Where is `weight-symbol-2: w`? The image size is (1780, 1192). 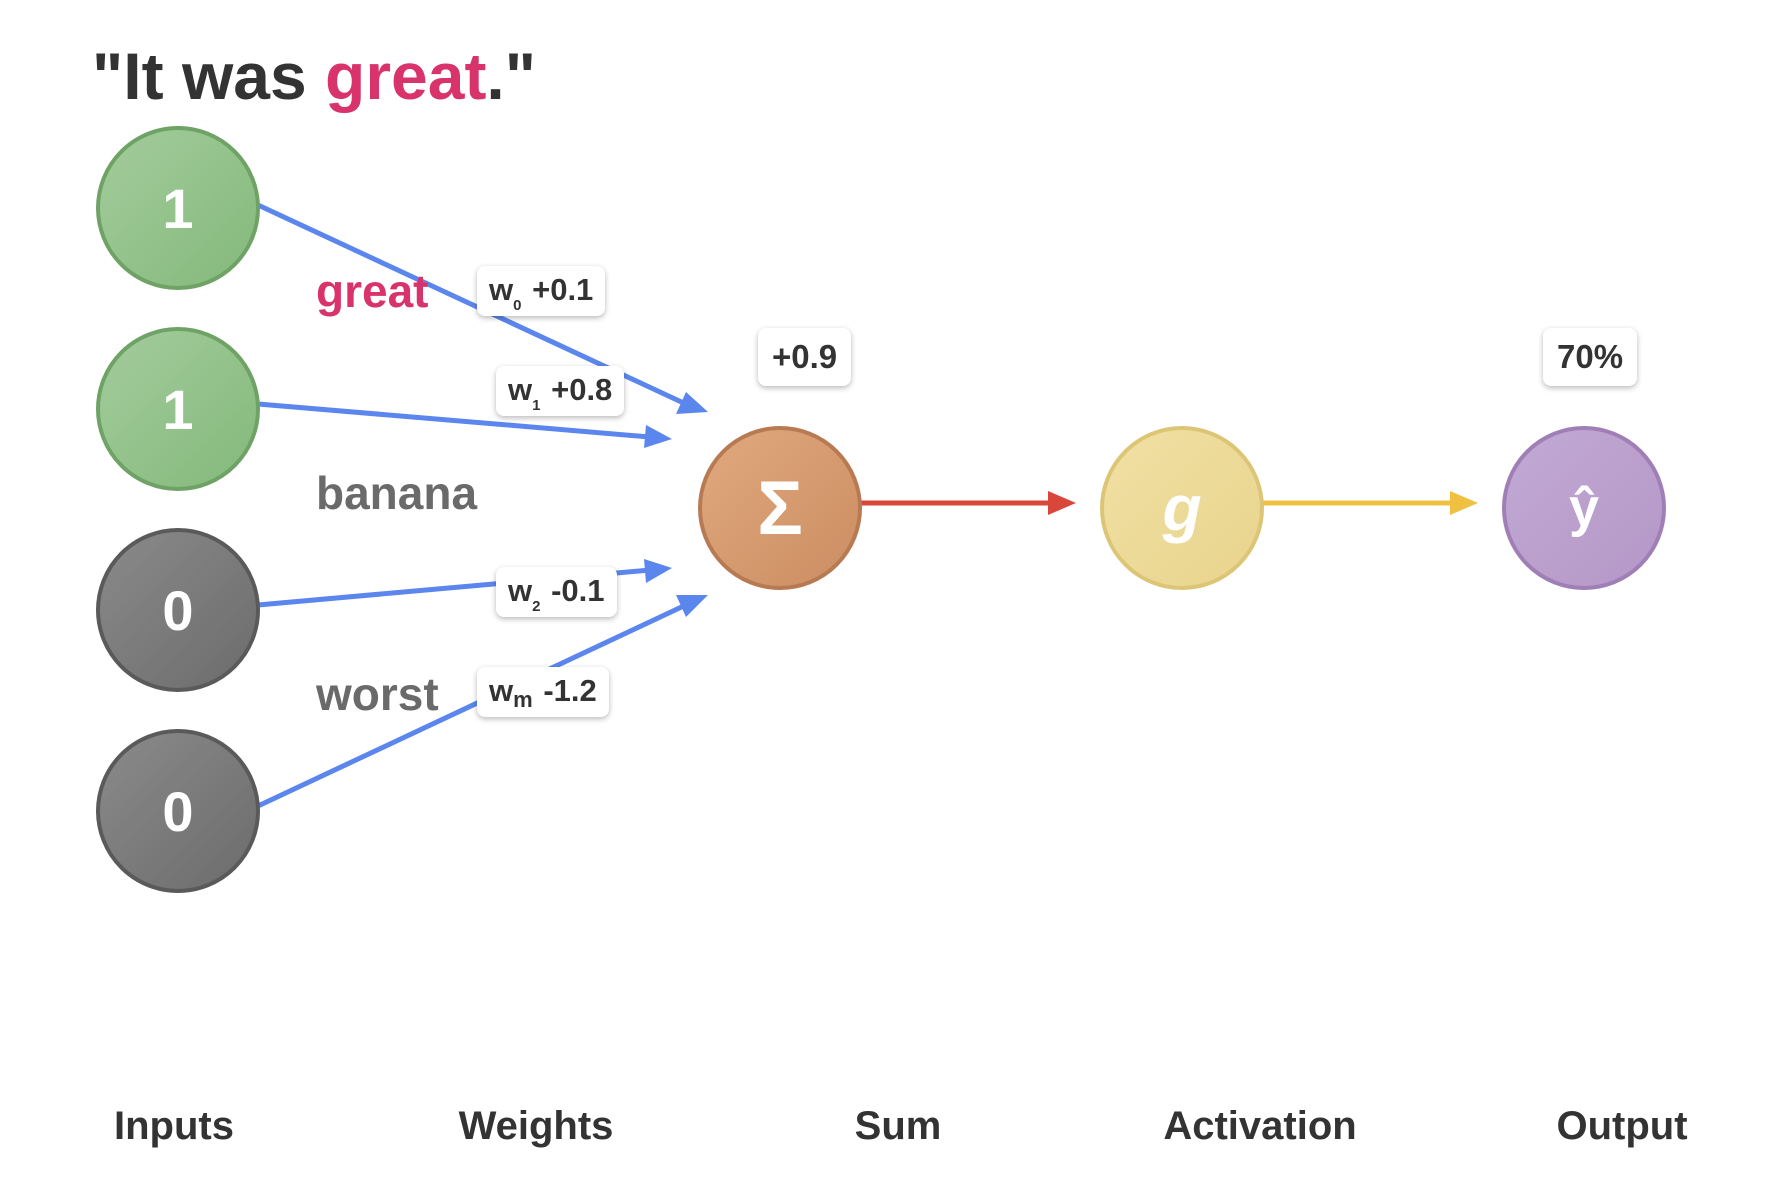
weight-symbol-2: w is located at coordinates (520, 590).